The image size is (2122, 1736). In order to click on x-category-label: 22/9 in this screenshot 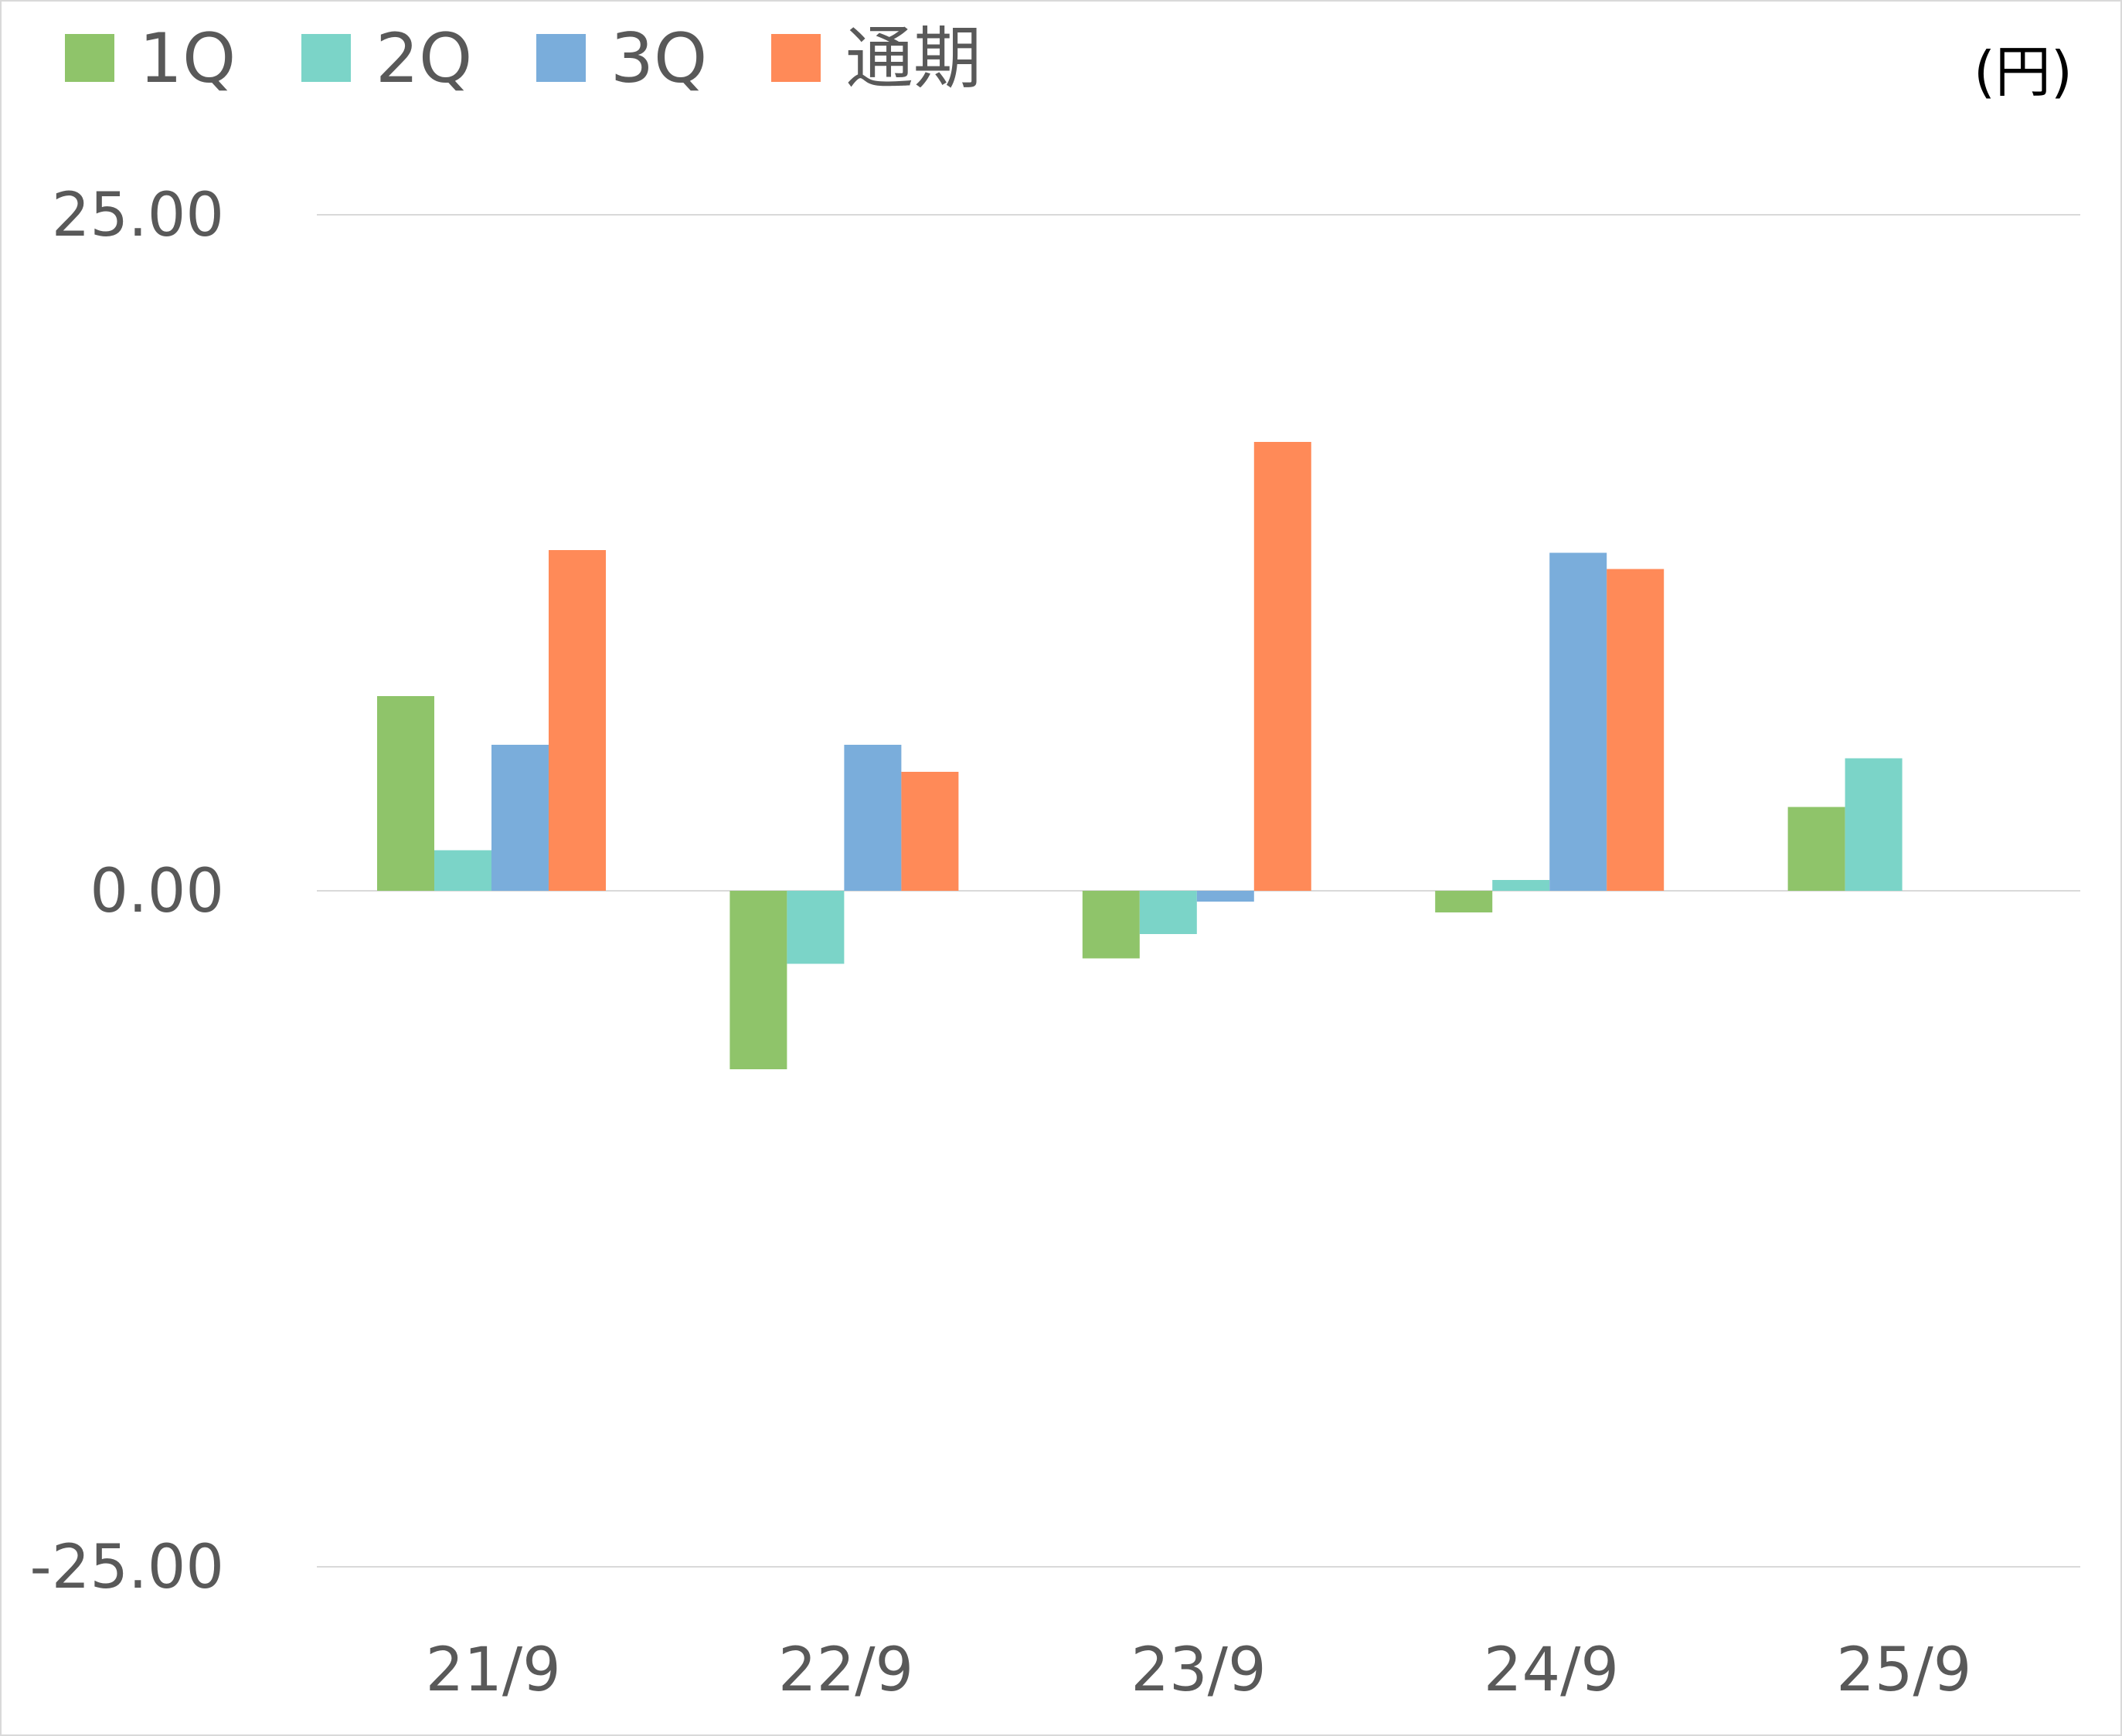, I will do `click(845, 1670)`.